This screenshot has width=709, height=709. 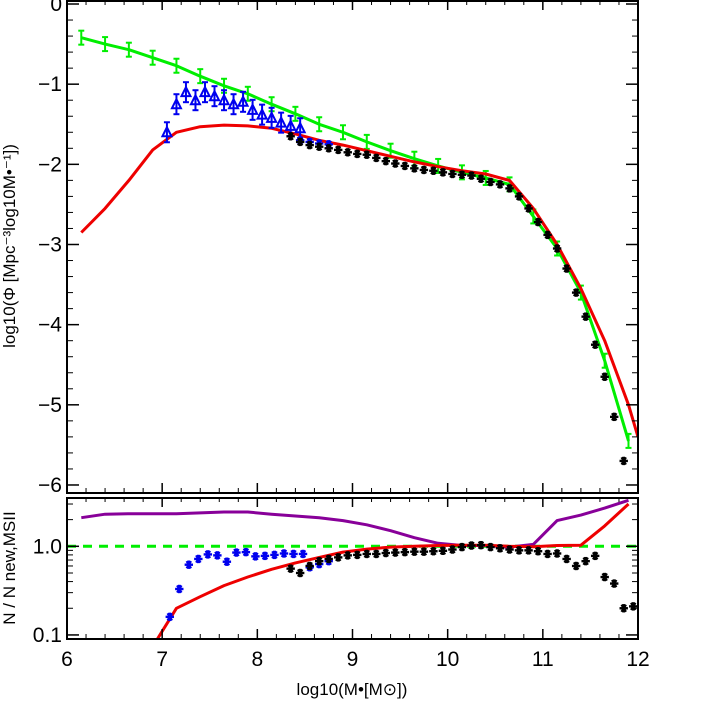 What do you see at coordinates (162, 659) in the screenshot?
I see `ratio-xtick-label: 7` at bounding box center [162, 659].